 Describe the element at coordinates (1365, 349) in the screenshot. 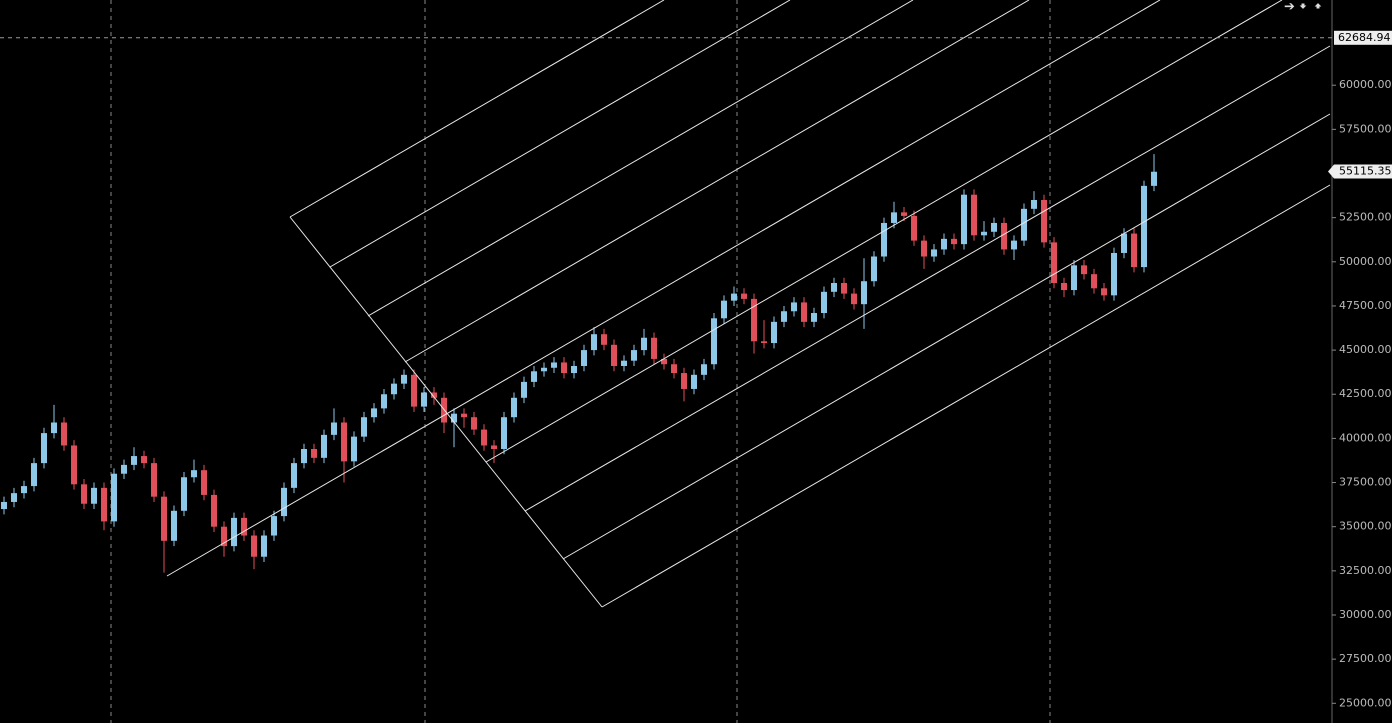

I see `y-tick-label: 45000.00` at that location.